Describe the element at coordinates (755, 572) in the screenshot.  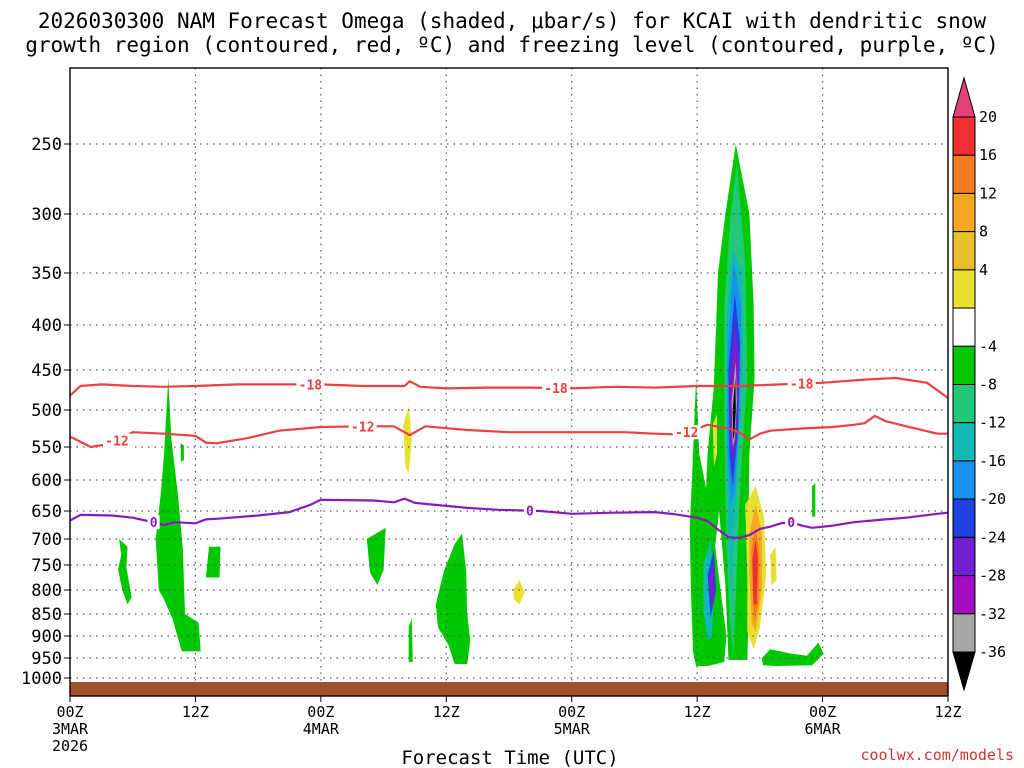
I see `omega-red-13z` at that location.